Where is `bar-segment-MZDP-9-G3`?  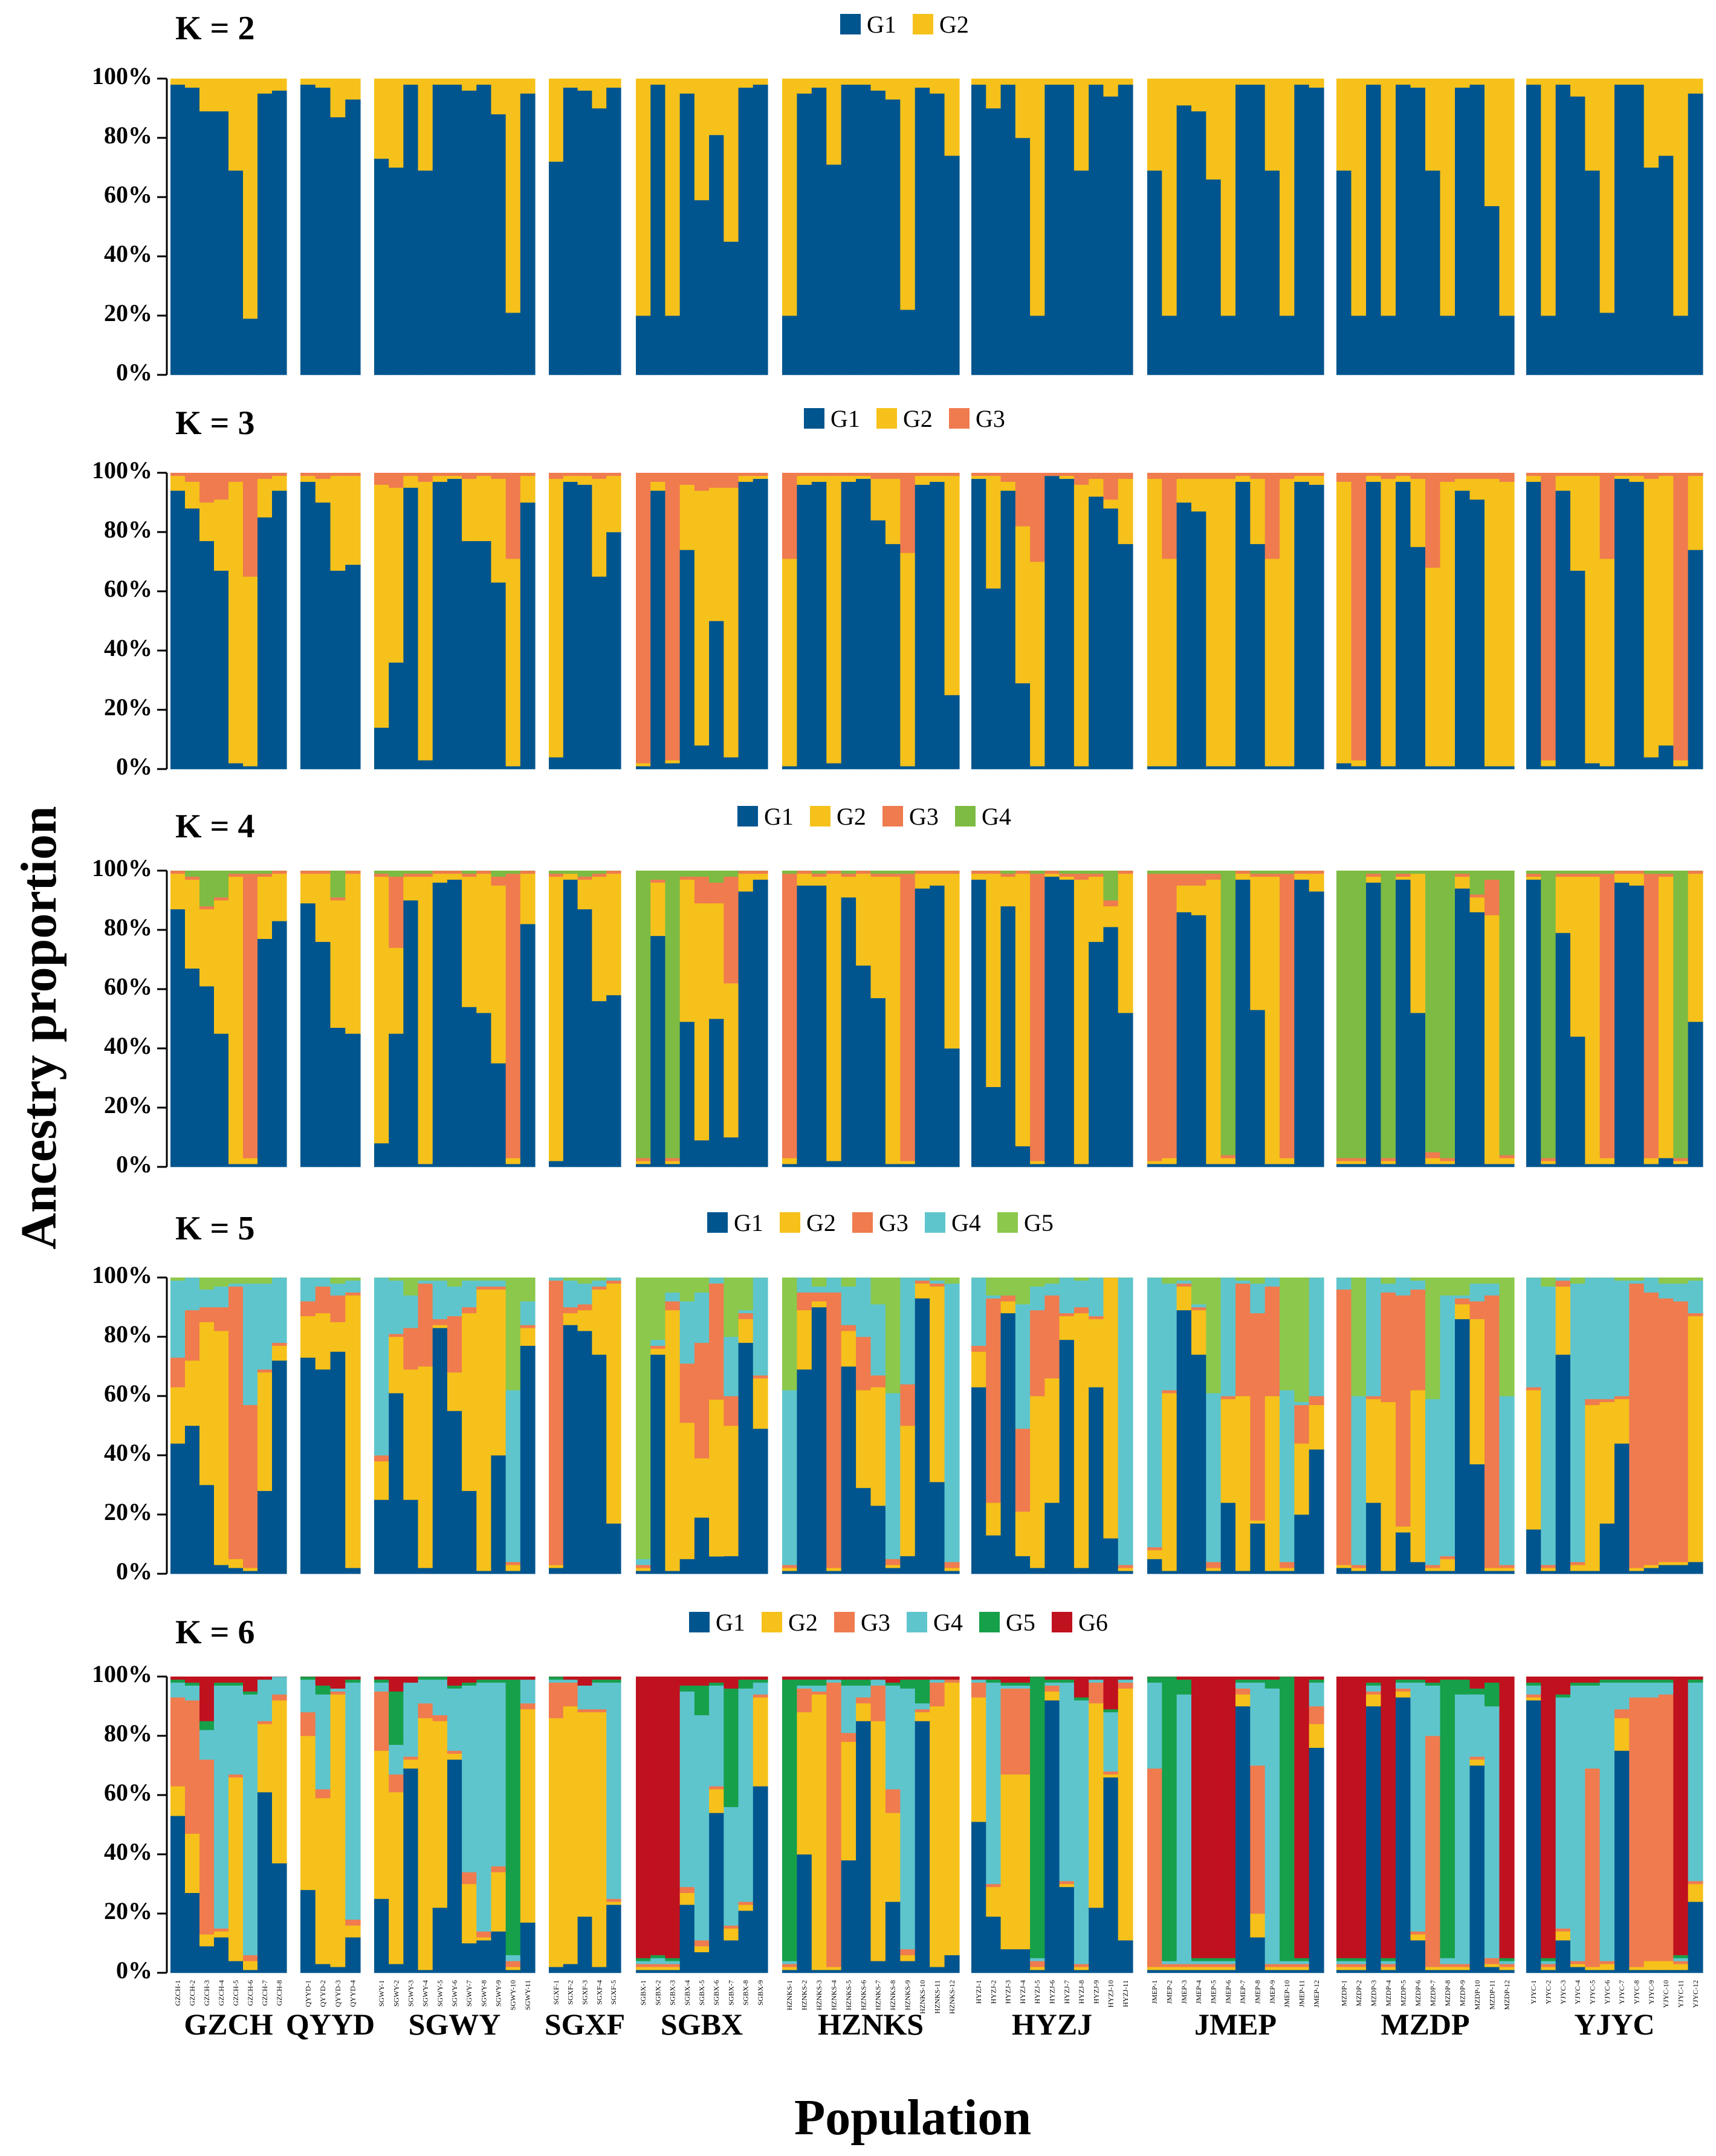
bar-segment-MZDP-9-G3 is located at coordinates (1463, 875).